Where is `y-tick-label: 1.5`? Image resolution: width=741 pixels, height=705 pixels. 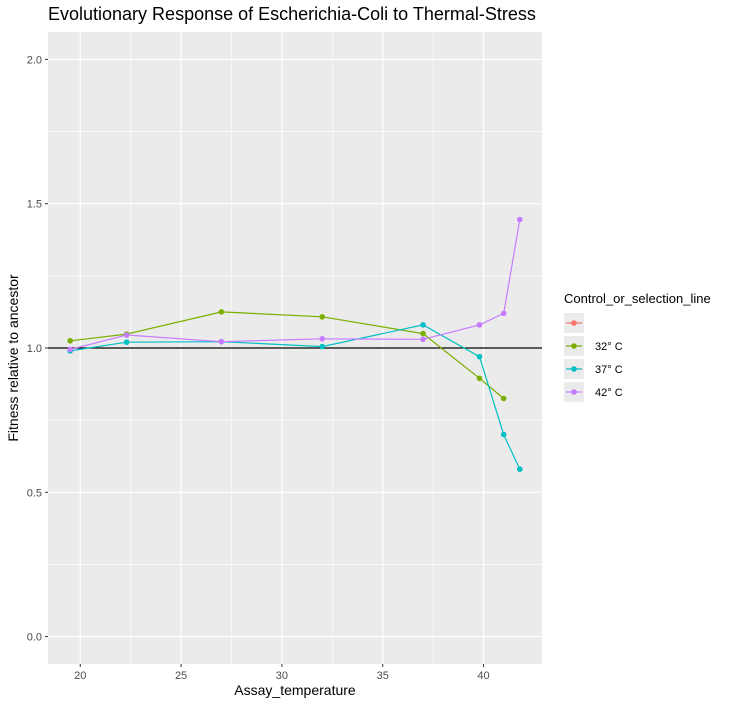 y-tick-label: 1.5 is located at coordinates (34, 205).